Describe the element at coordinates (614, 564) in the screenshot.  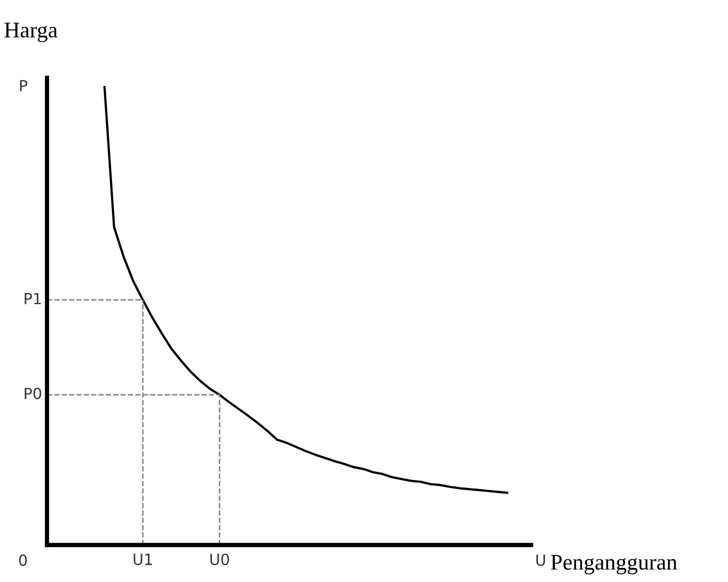
I see `text: Pengangguran` at that location.